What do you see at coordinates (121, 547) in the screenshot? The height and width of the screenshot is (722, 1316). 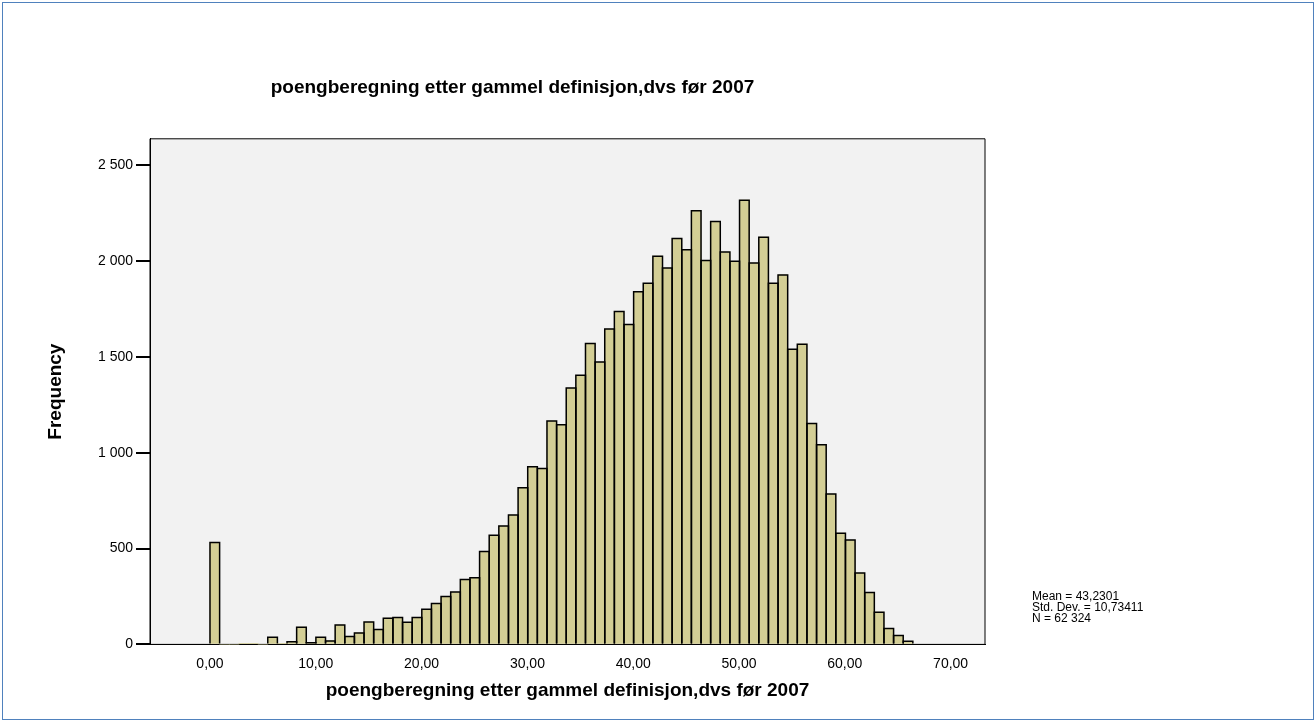 I see `y-tick-label: 500` at bounding box center [121, 547].